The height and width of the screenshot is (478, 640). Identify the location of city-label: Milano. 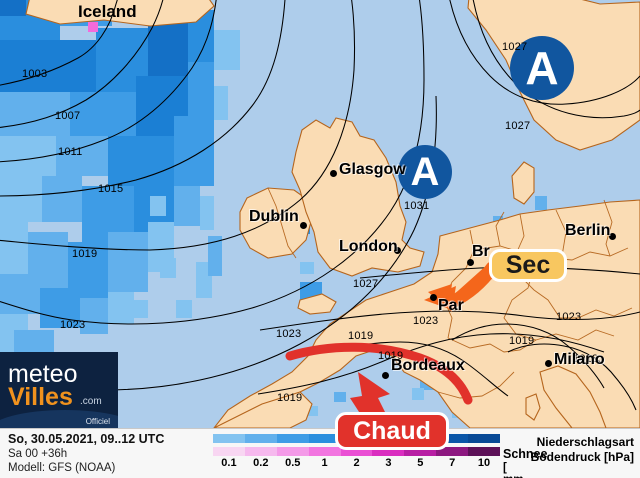
(579, 359).